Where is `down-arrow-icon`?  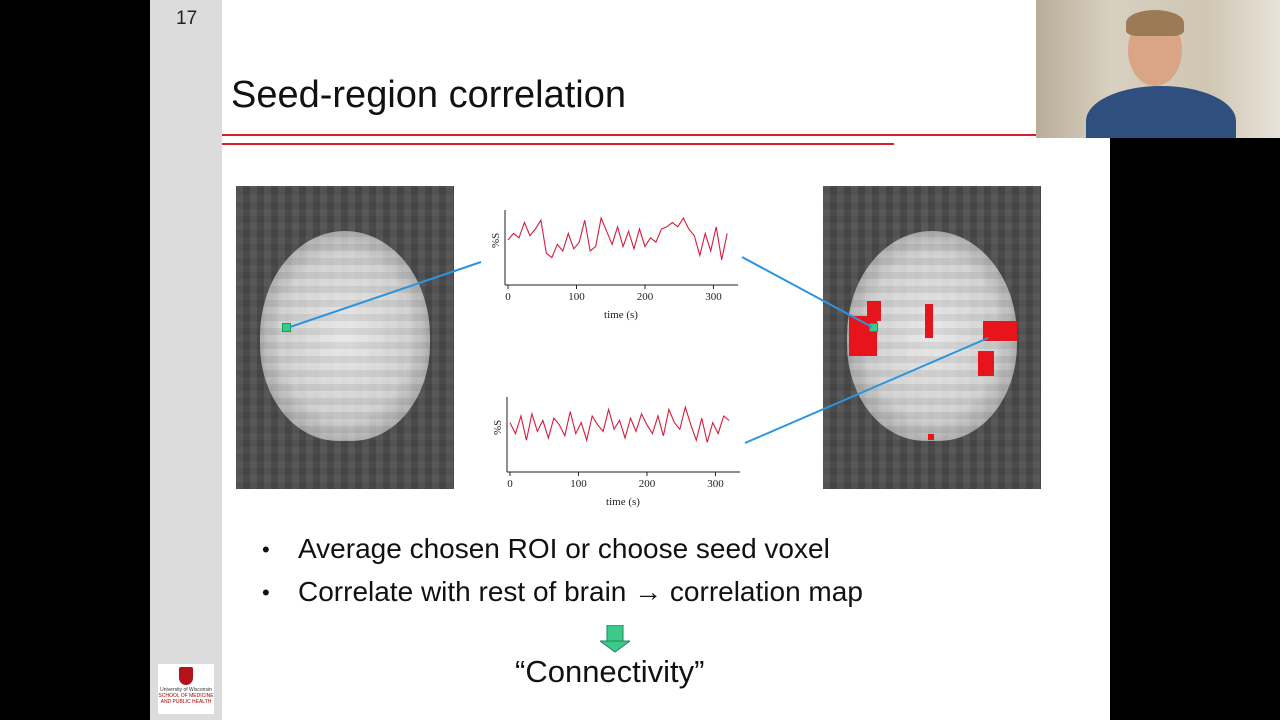 down-arrow-icon is located at coordinates (615, 639).